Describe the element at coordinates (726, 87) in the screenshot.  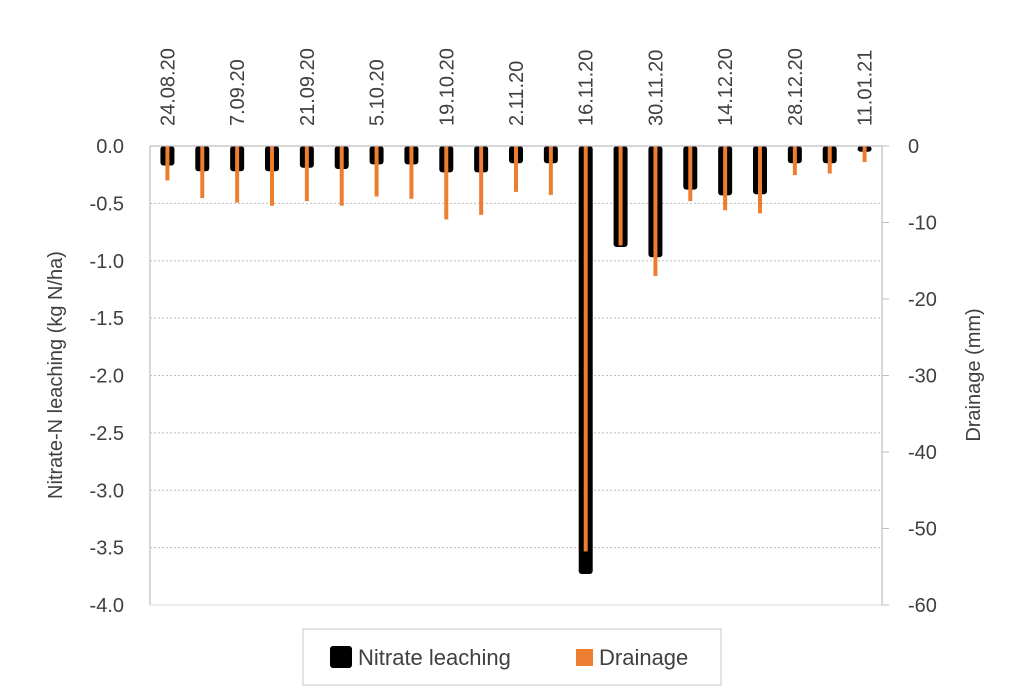
I see `x-tick-label: 14.12.20` at that location.